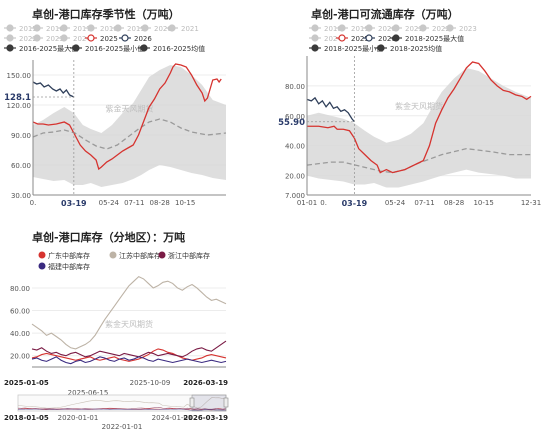 The image size is (550, 434). Describe the element at coordinates (419, 106) in the screenshot. I see `watermark: 紫金天风期货` at that location.